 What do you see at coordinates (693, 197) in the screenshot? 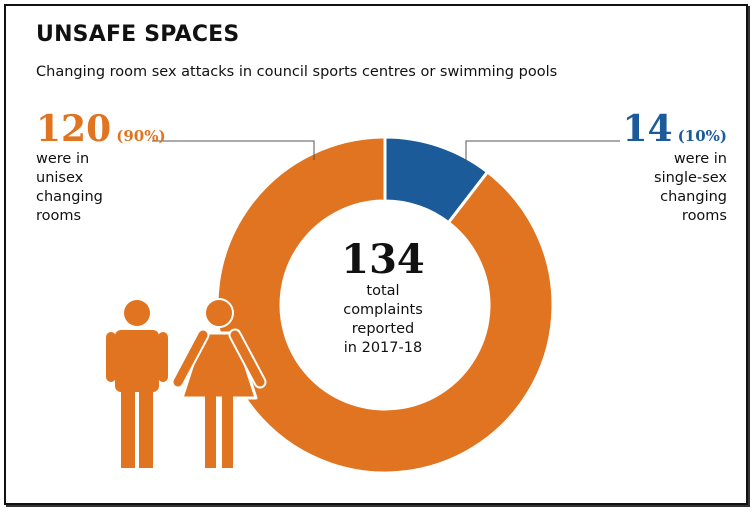
I see `single-sex-desc-line: changing` at bounding box center [693, 197].